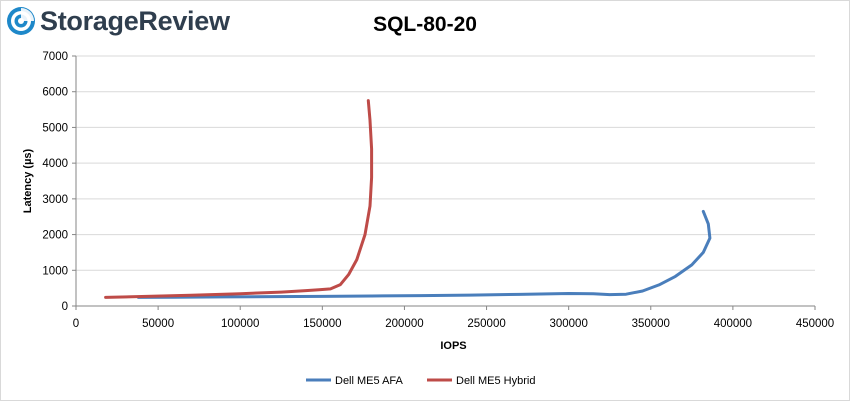 This screenshot has width=850, height=401. I want to click on y-tick-label: 3000, so click(55, 200).